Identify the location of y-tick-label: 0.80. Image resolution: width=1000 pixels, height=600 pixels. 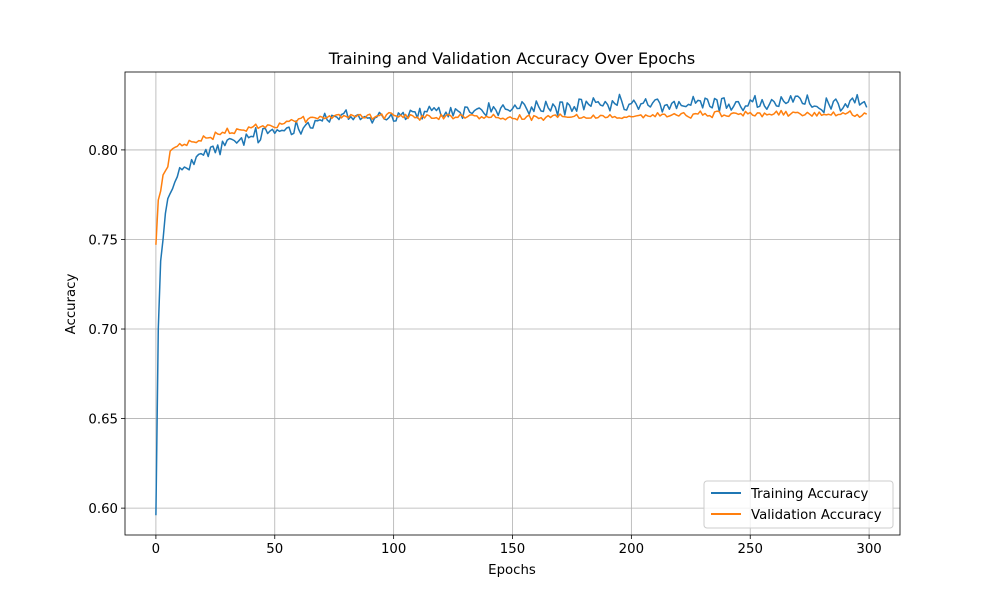
(103, 151).